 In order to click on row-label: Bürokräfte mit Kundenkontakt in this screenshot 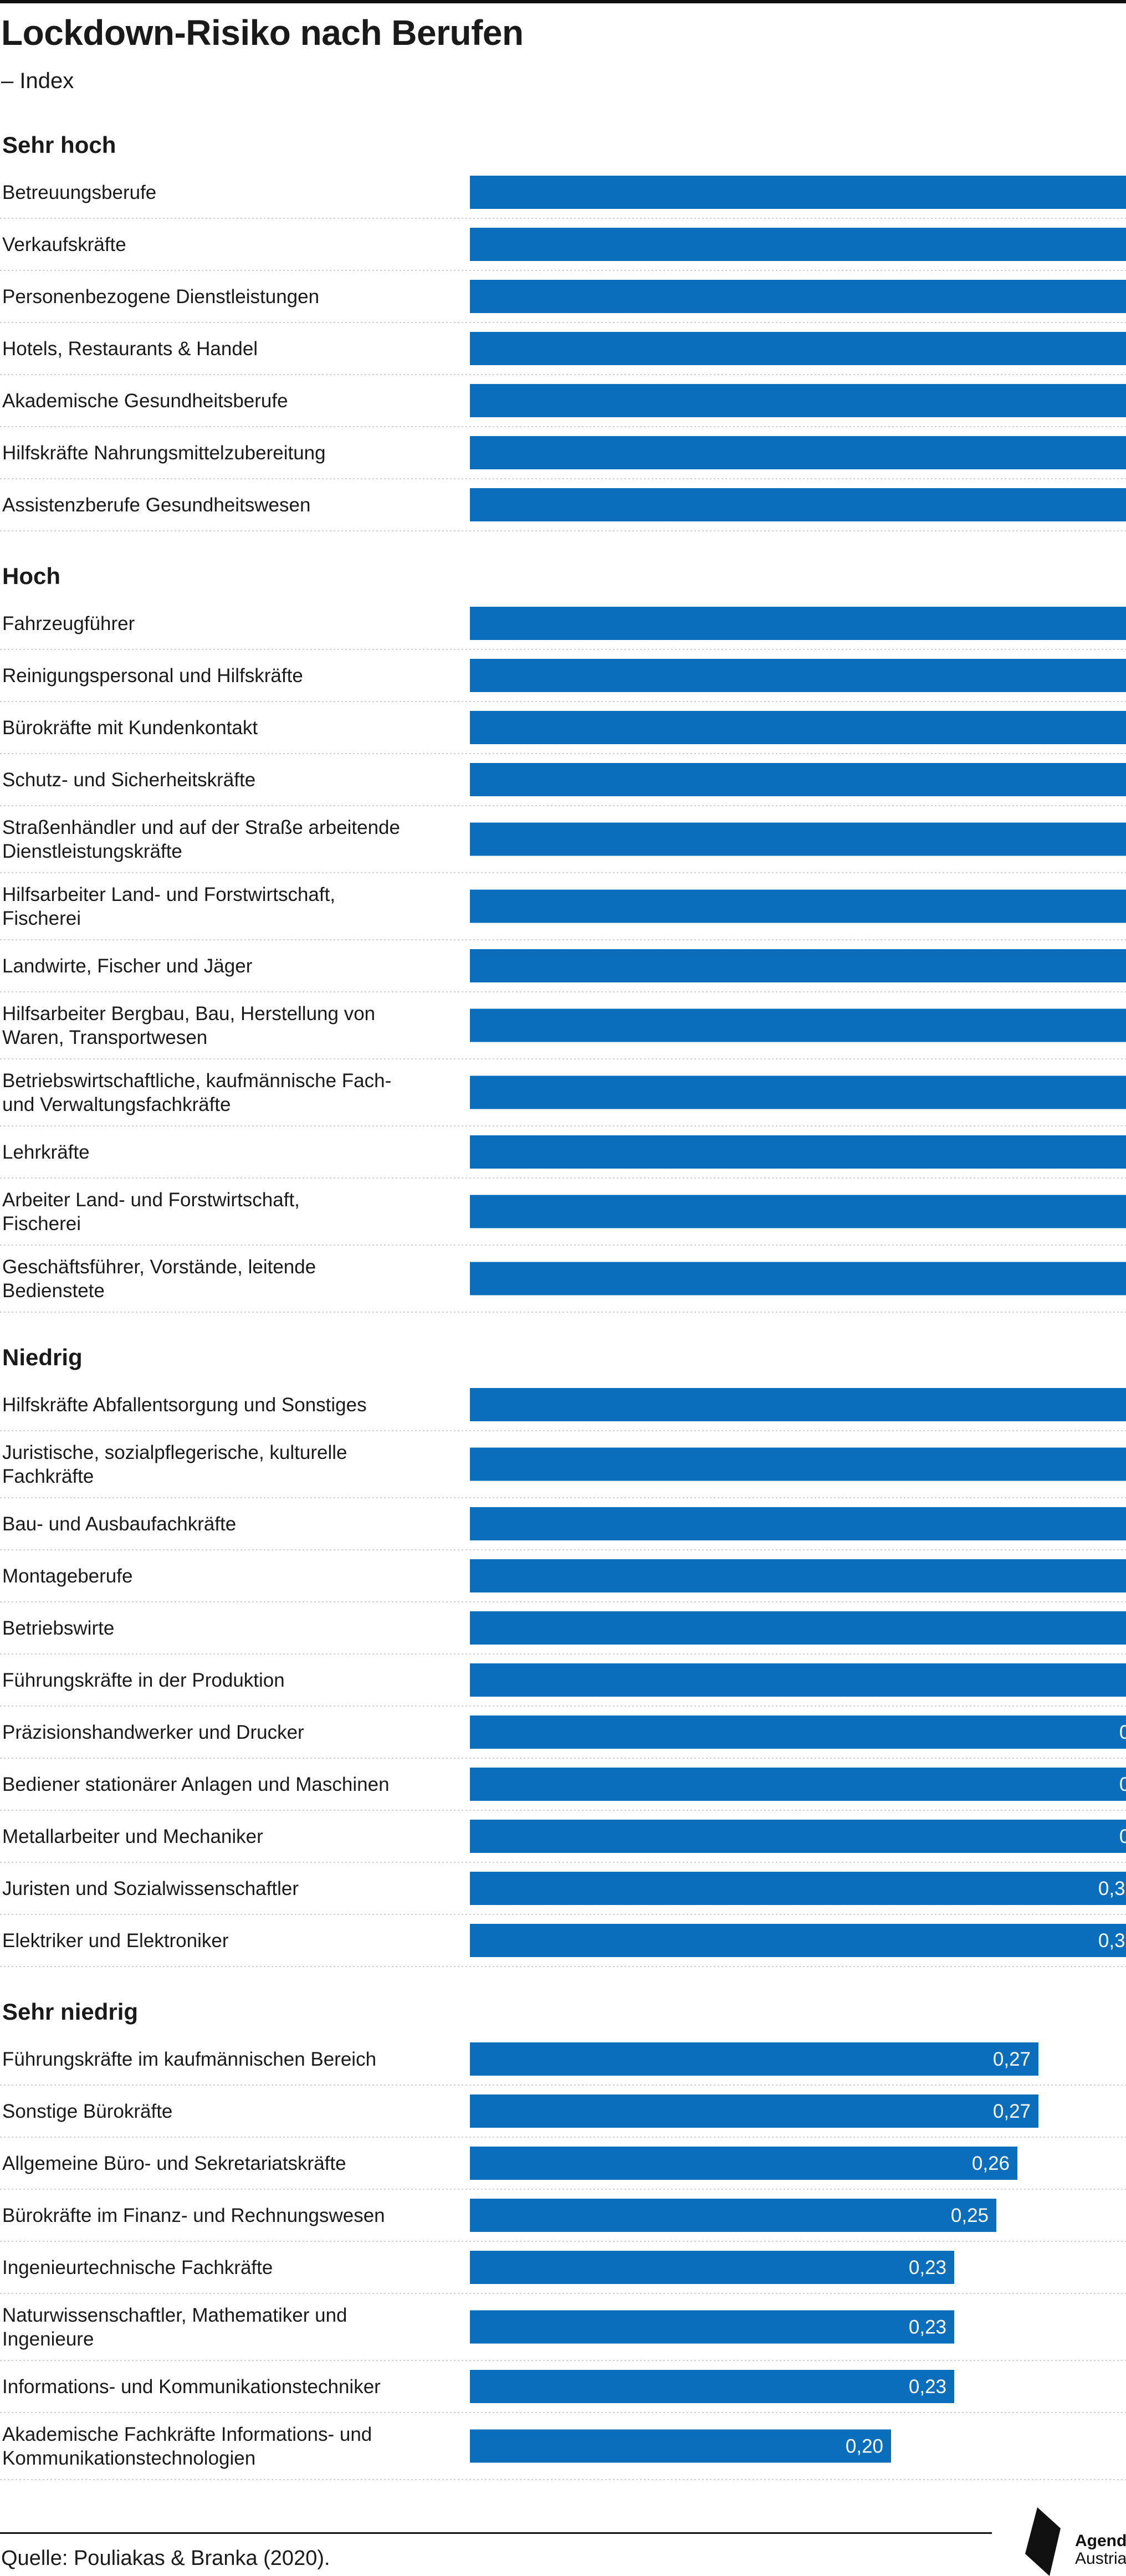, I will do `click(130, 728)`.